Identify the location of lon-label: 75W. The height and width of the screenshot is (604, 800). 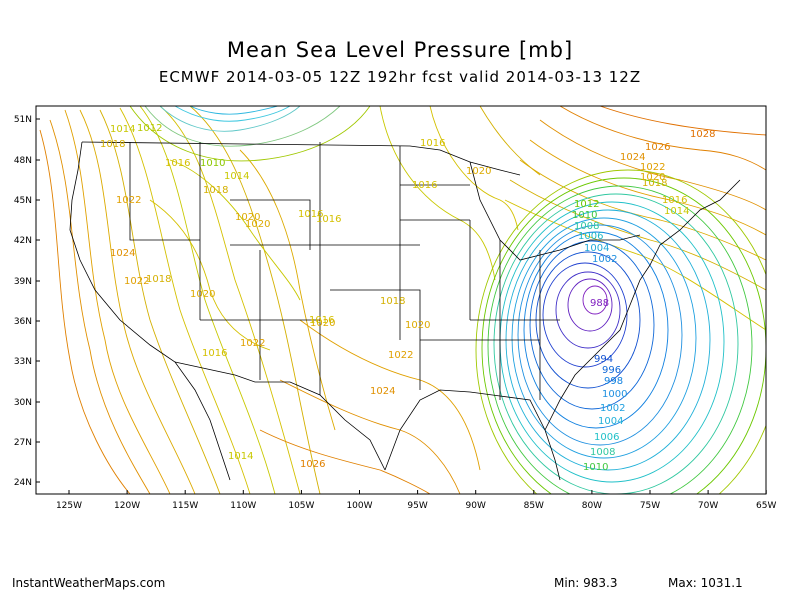
(650, 506).